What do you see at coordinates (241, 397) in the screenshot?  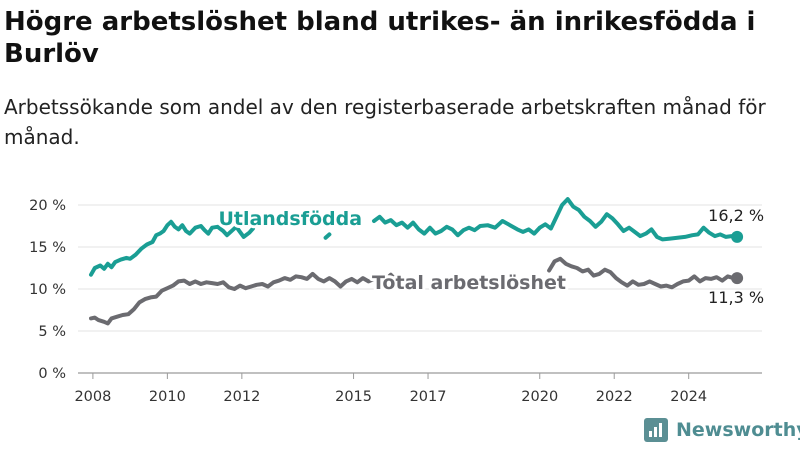 I see `x-tick-label: 2012` at bounding box center [241, 397].